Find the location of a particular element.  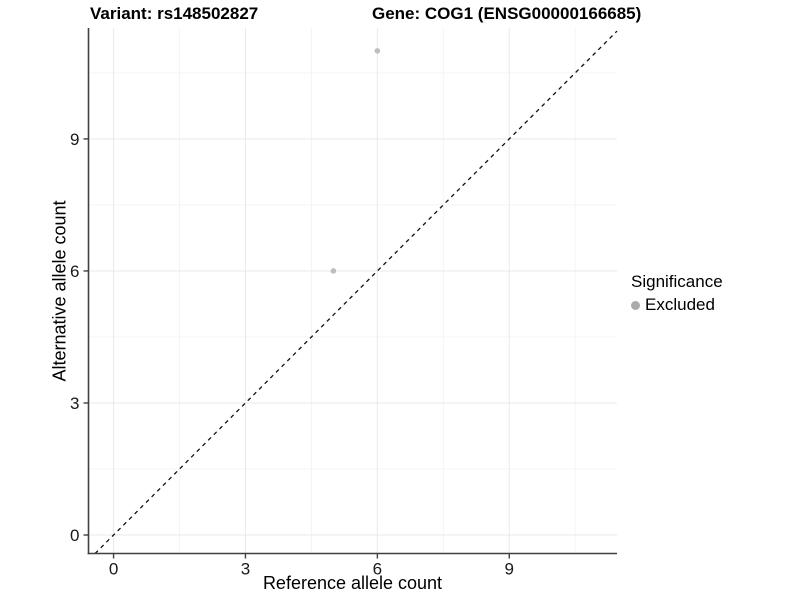

legend-title: Significance is located at coordinates (677, 281).